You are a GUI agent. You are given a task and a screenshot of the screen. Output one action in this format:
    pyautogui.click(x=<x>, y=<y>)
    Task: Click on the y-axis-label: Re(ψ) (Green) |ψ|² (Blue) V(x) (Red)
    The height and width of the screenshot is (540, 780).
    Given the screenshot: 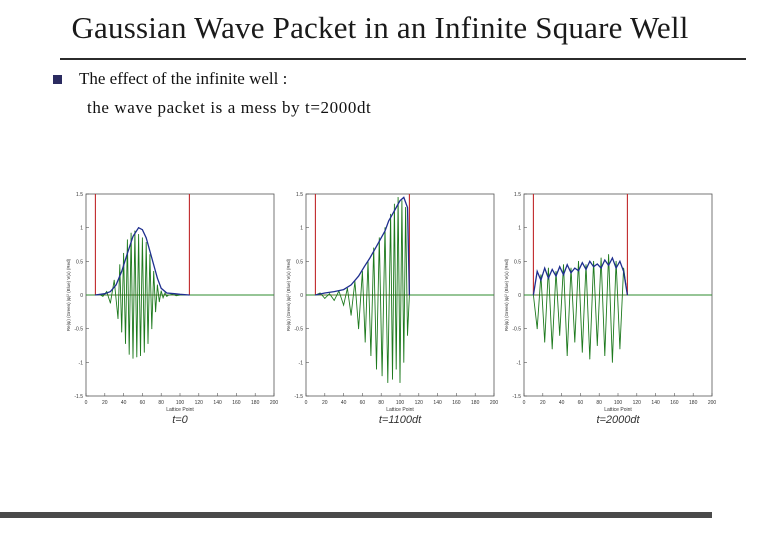 What is the action you would take?
    pyautogui.click(x=506, y=294)
    